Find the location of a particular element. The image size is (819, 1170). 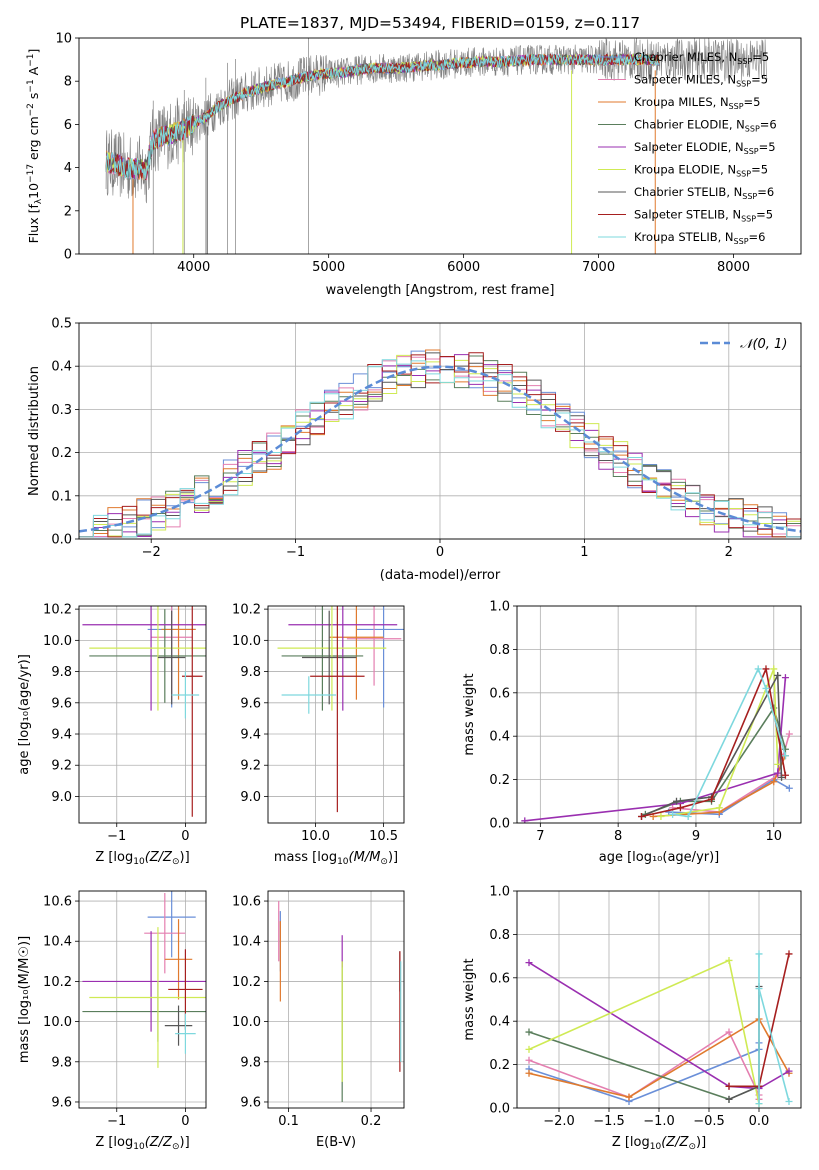

legend-label: Chabrier STELIB, NSSP=6 is located at coordinates (704, 193).